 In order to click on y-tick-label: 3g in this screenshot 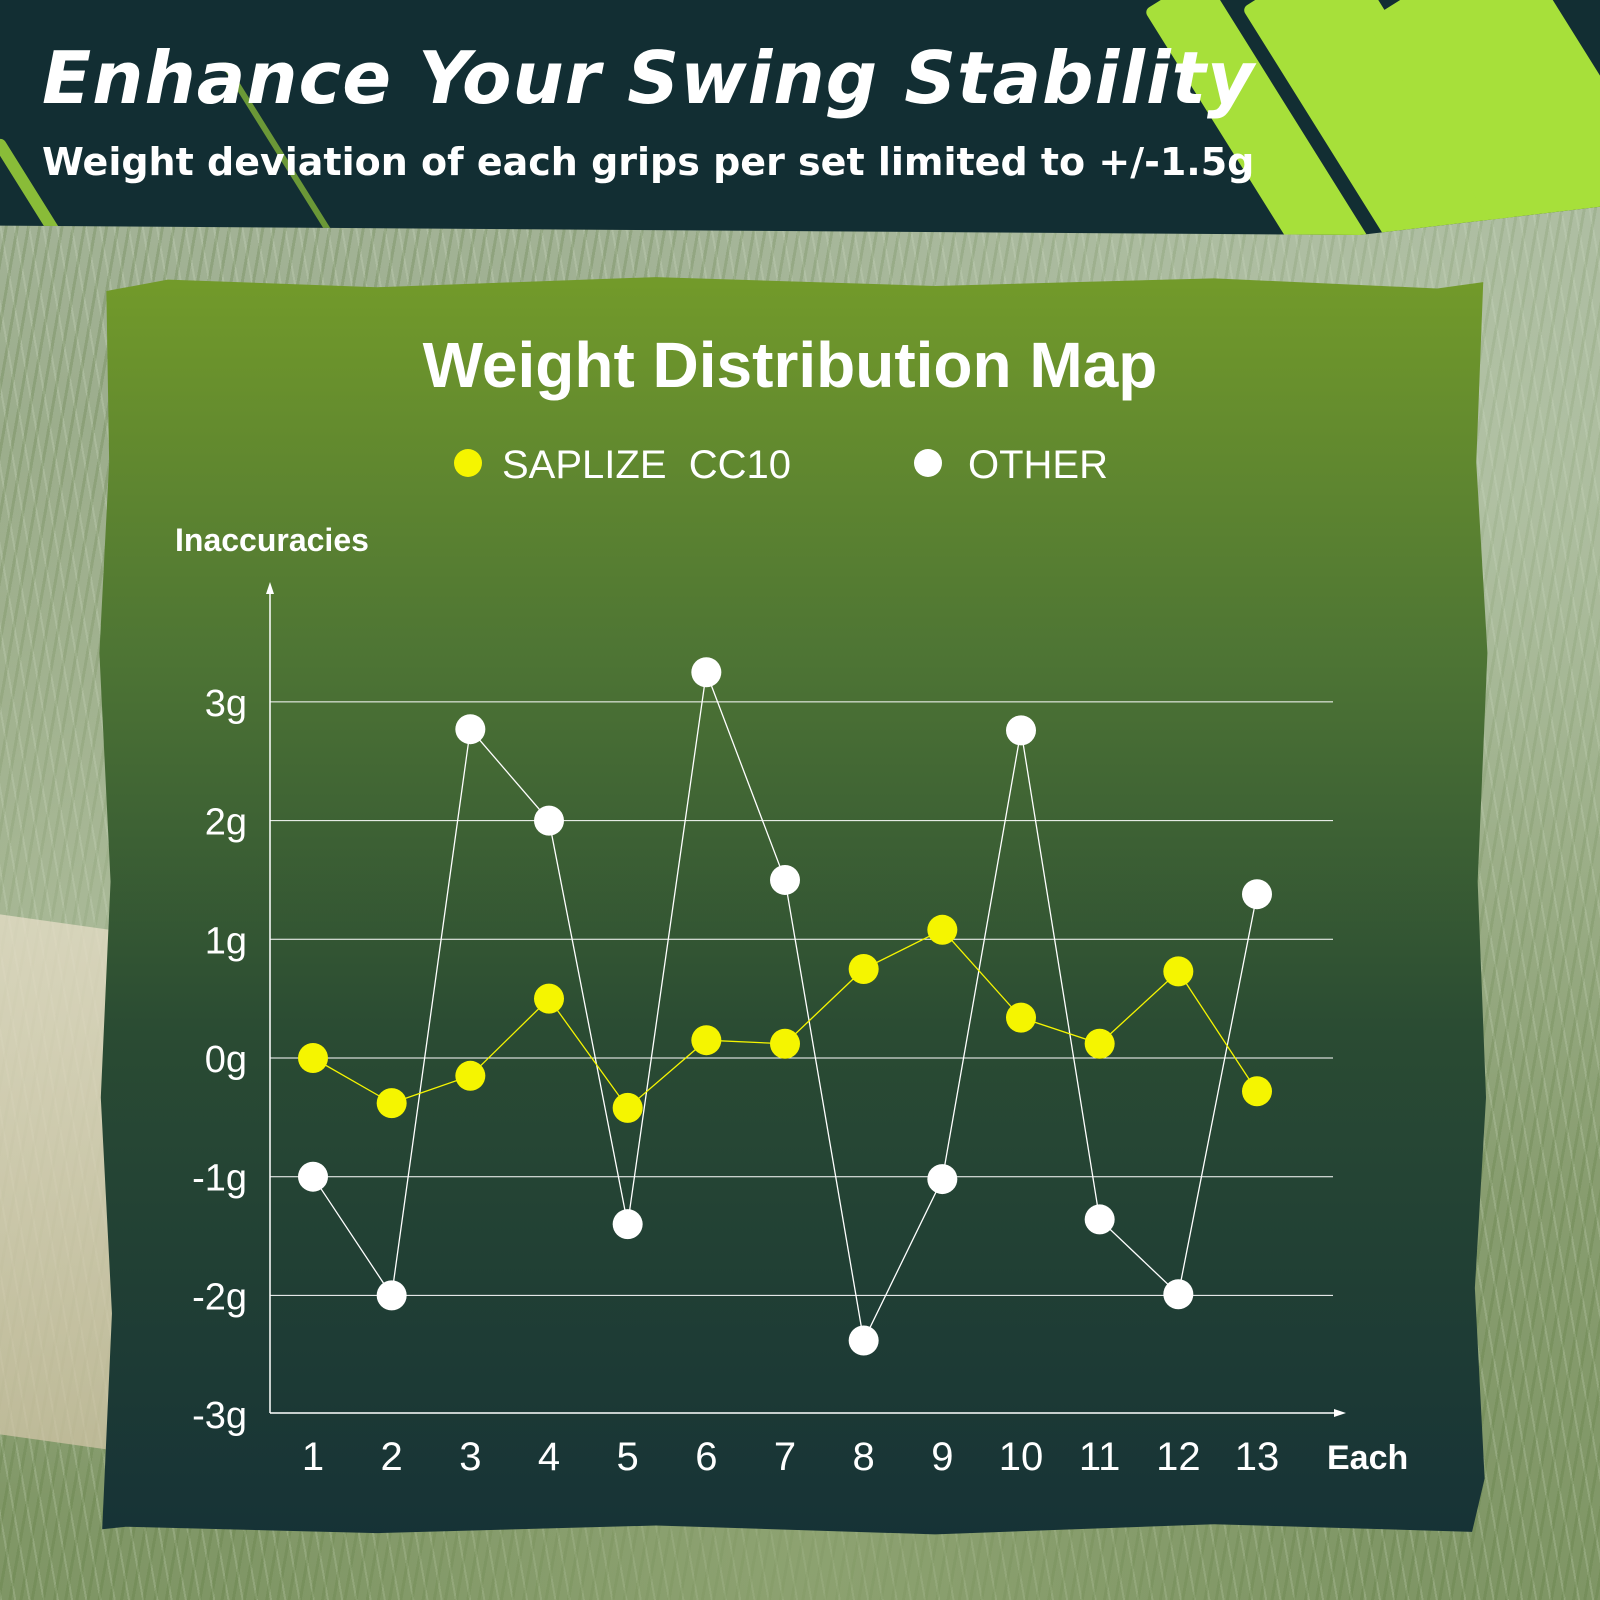, I will do `click(226, 704)`.